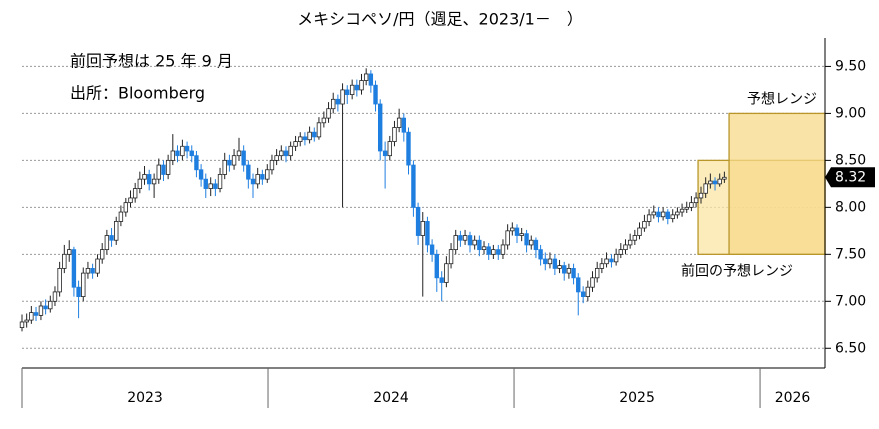 The height and width of the screenshot is (429, 879). Describe the element at coordinates (737, 270) in the screenshot. I see `range-label: 前回の予想レンジ` at that location.